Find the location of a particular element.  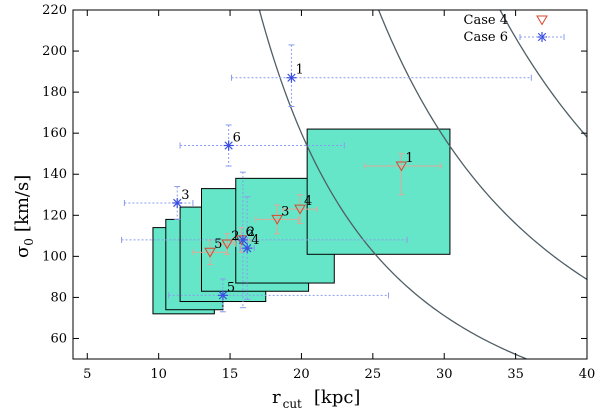

x-tick-label-30: 30 is located at coordinates (444, 374).